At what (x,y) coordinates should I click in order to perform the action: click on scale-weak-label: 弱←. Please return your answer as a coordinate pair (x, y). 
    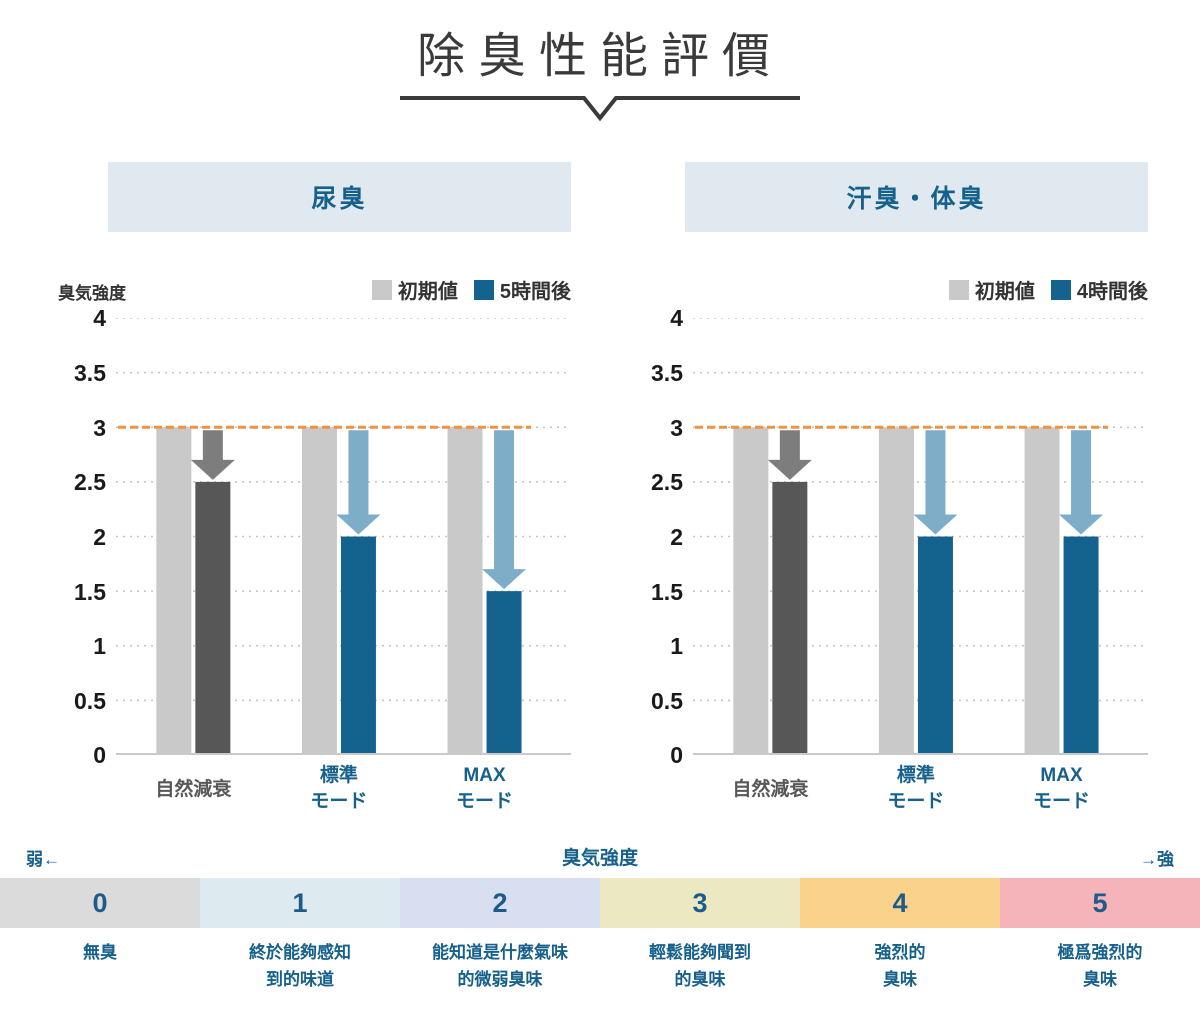
    Looking at the image, I should click on (43, 860).